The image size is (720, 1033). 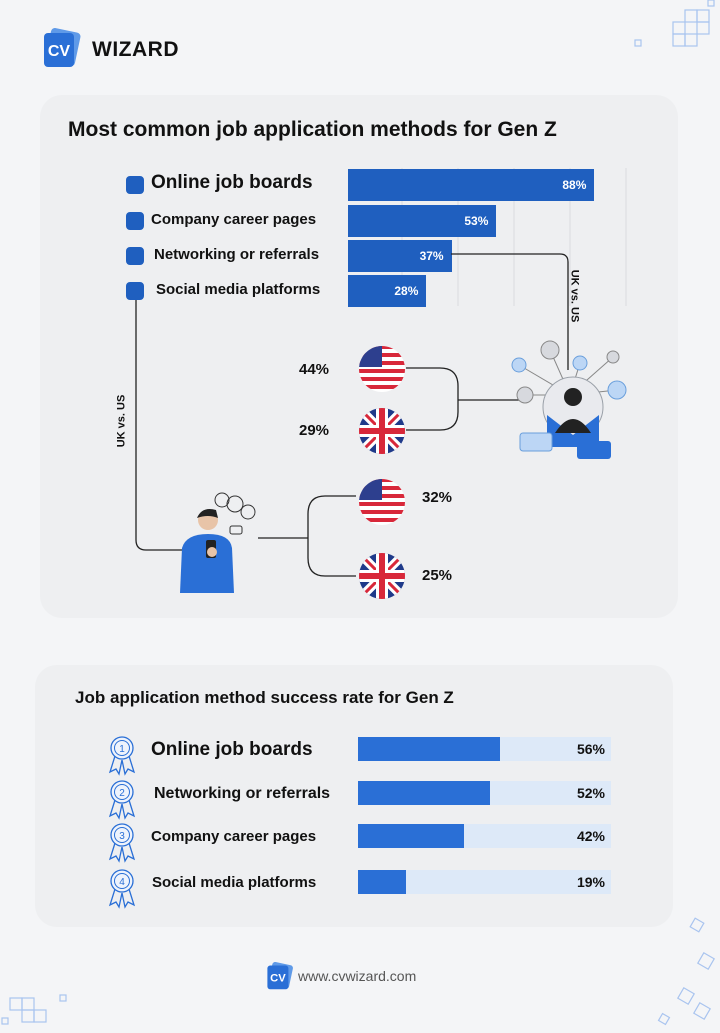 What do you see at coordinates (484, 836) in the screenshot?
I see `bar-track: 42%` at bounding box center [484, 836].